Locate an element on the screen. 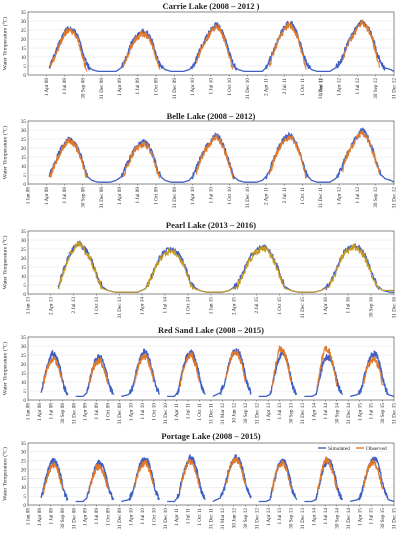 Image resolution: width=400 pixels, height=550 pixels. x-tick-label: 31 Dec 14 is located at coordinates (349, 519).